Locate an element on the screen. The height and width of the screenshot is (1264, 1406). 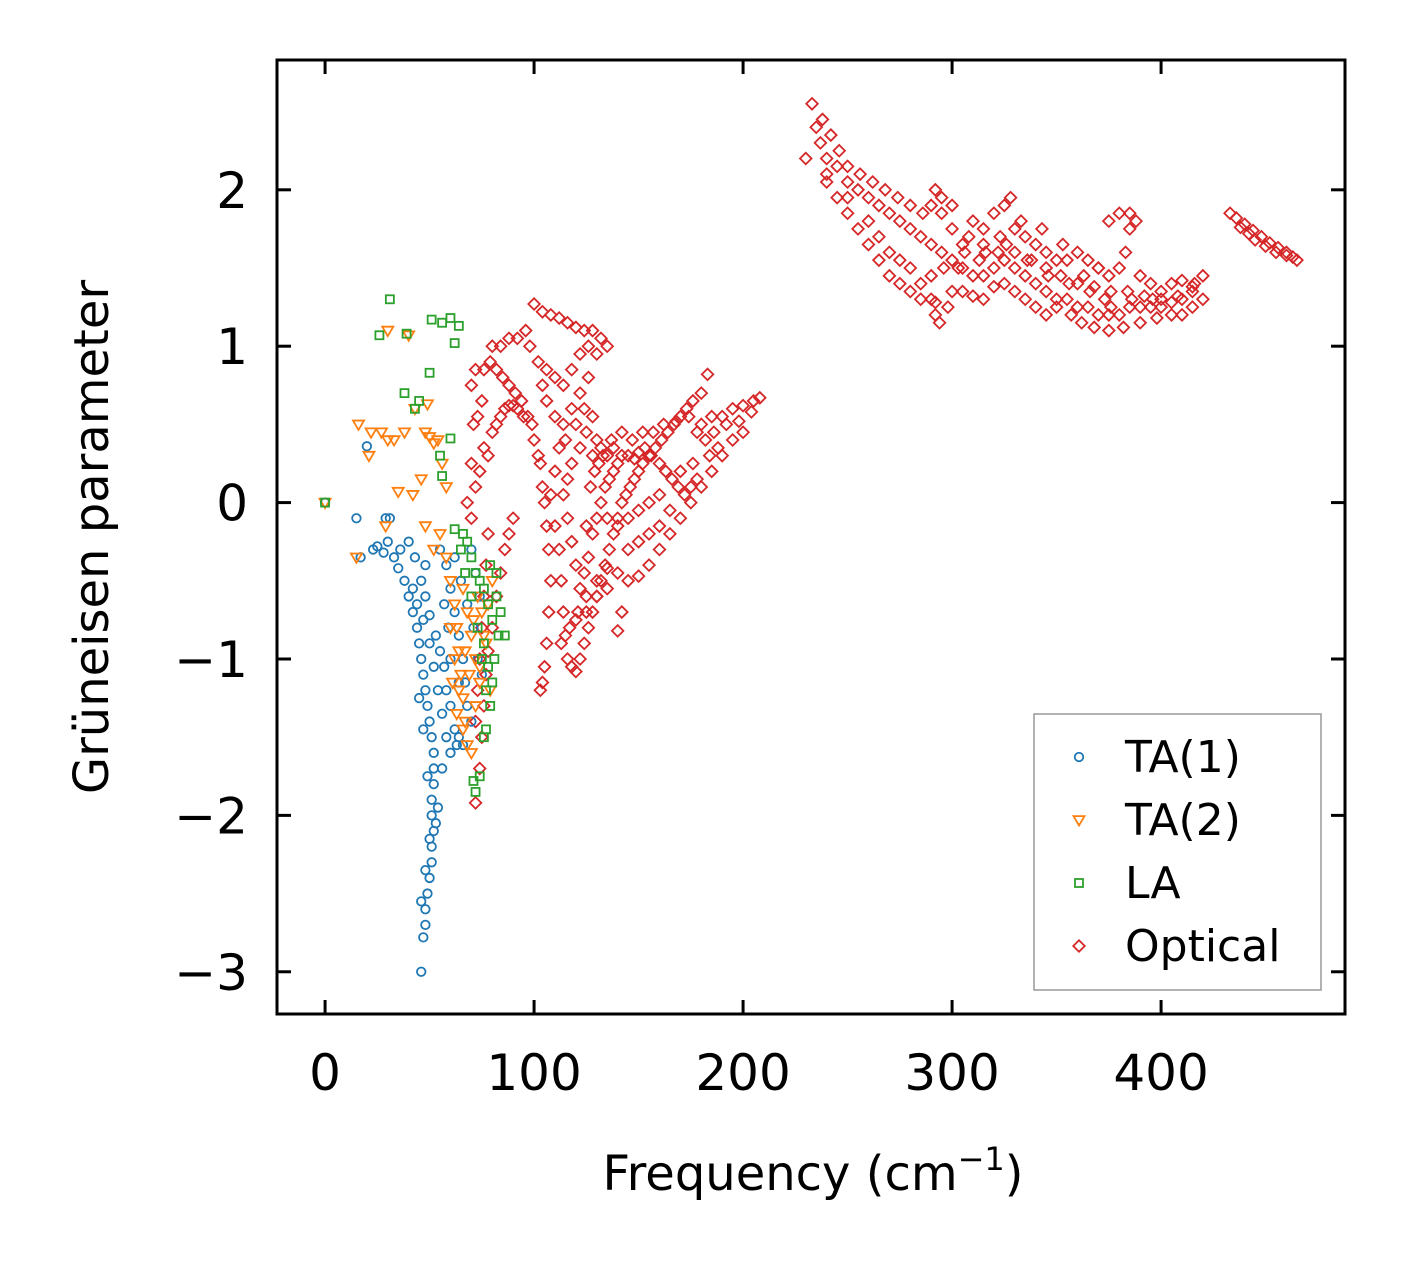
x-axis-label-end: ) is located at coordinates (1014, 1174).